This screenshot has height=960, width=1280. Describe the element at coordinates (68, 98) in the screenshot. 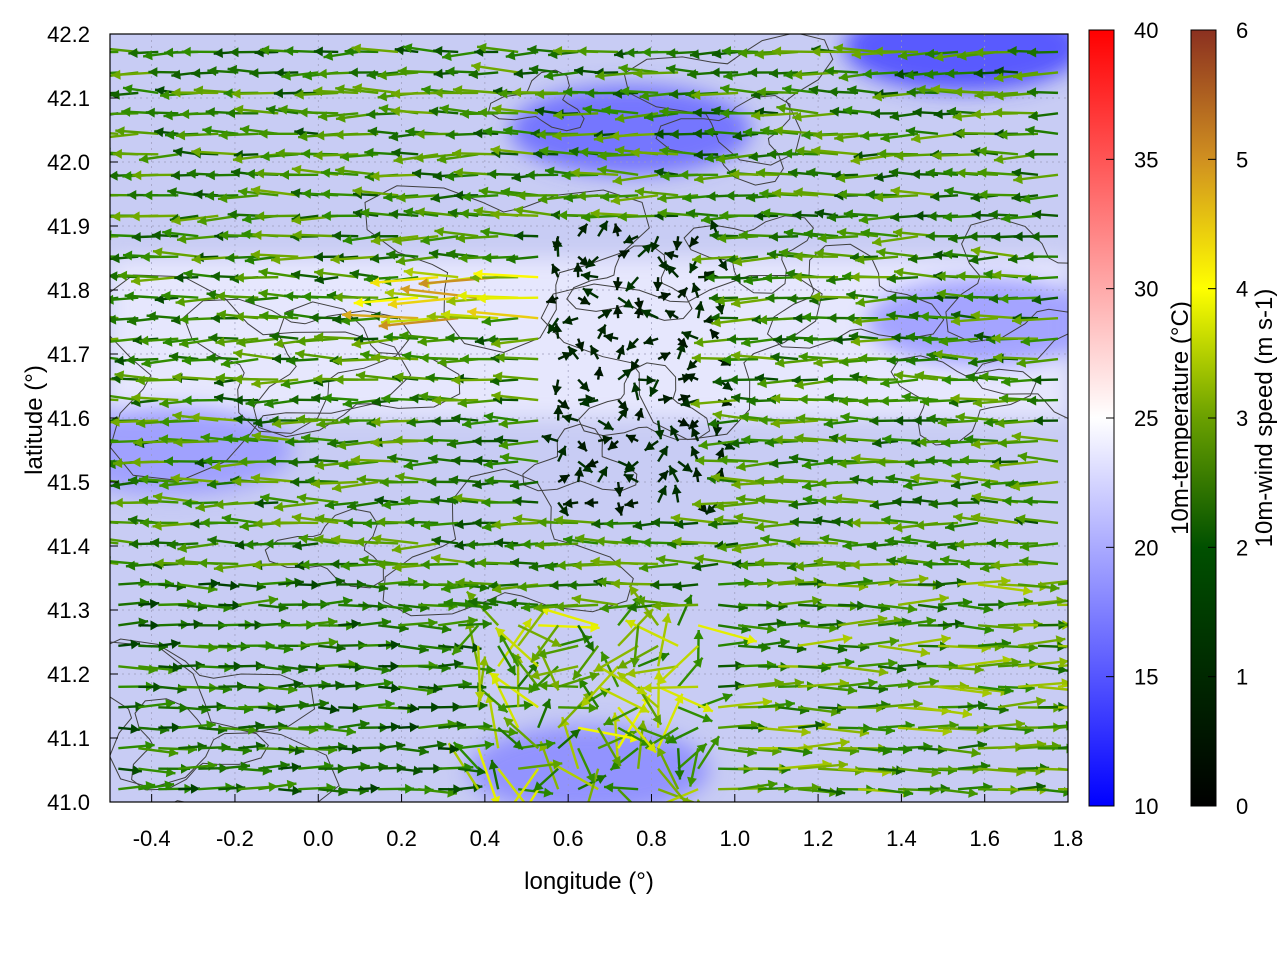

I see `y-tick-label: 42.1` at that location.